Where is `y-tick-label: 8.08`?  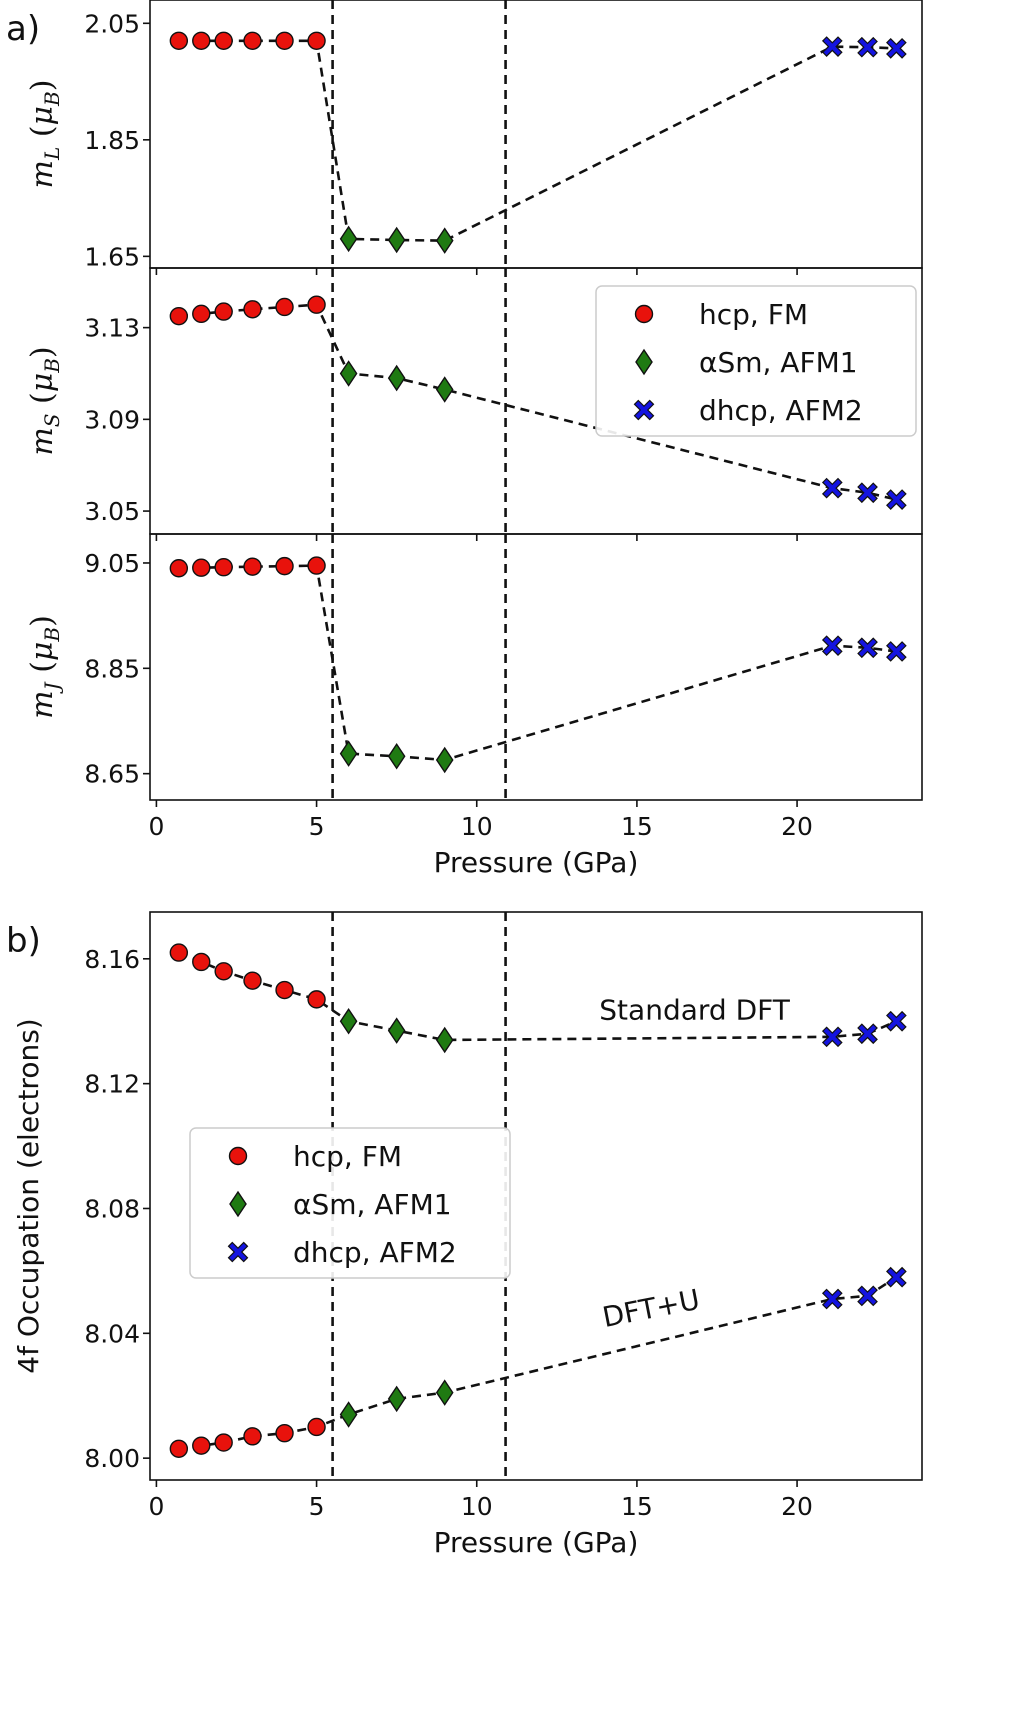 y-tick-label: 8.08 is located at coordinates (112, 1208).